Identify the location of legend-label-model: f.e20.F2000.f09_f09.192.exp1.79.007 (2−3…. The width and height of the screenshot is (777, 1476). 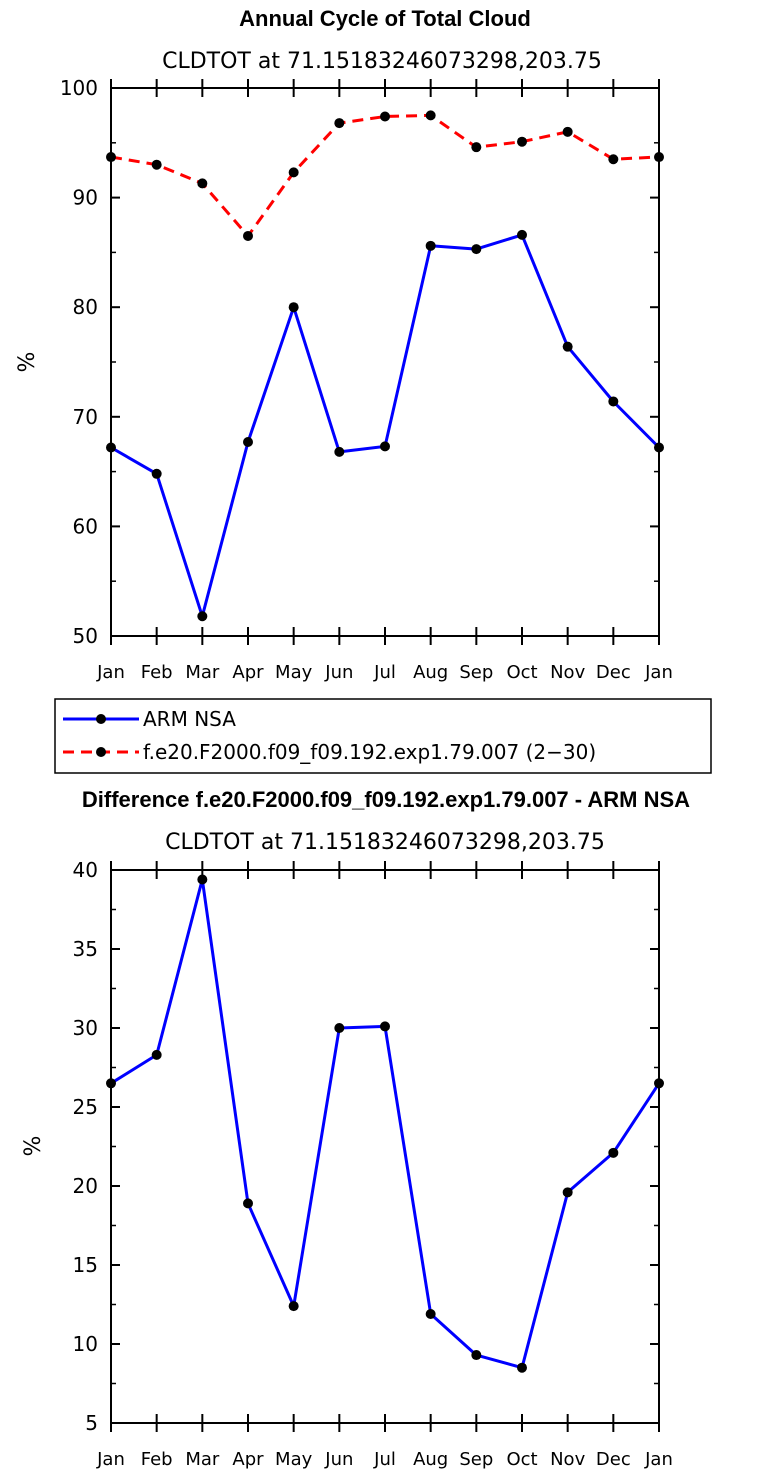
(369, 752).